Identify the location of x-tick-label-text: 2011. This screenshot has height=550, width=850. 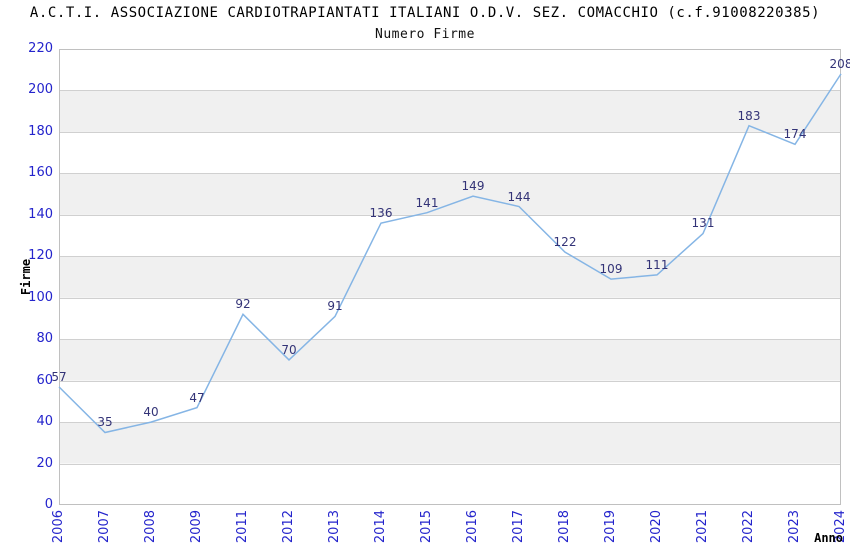
(242, 527).